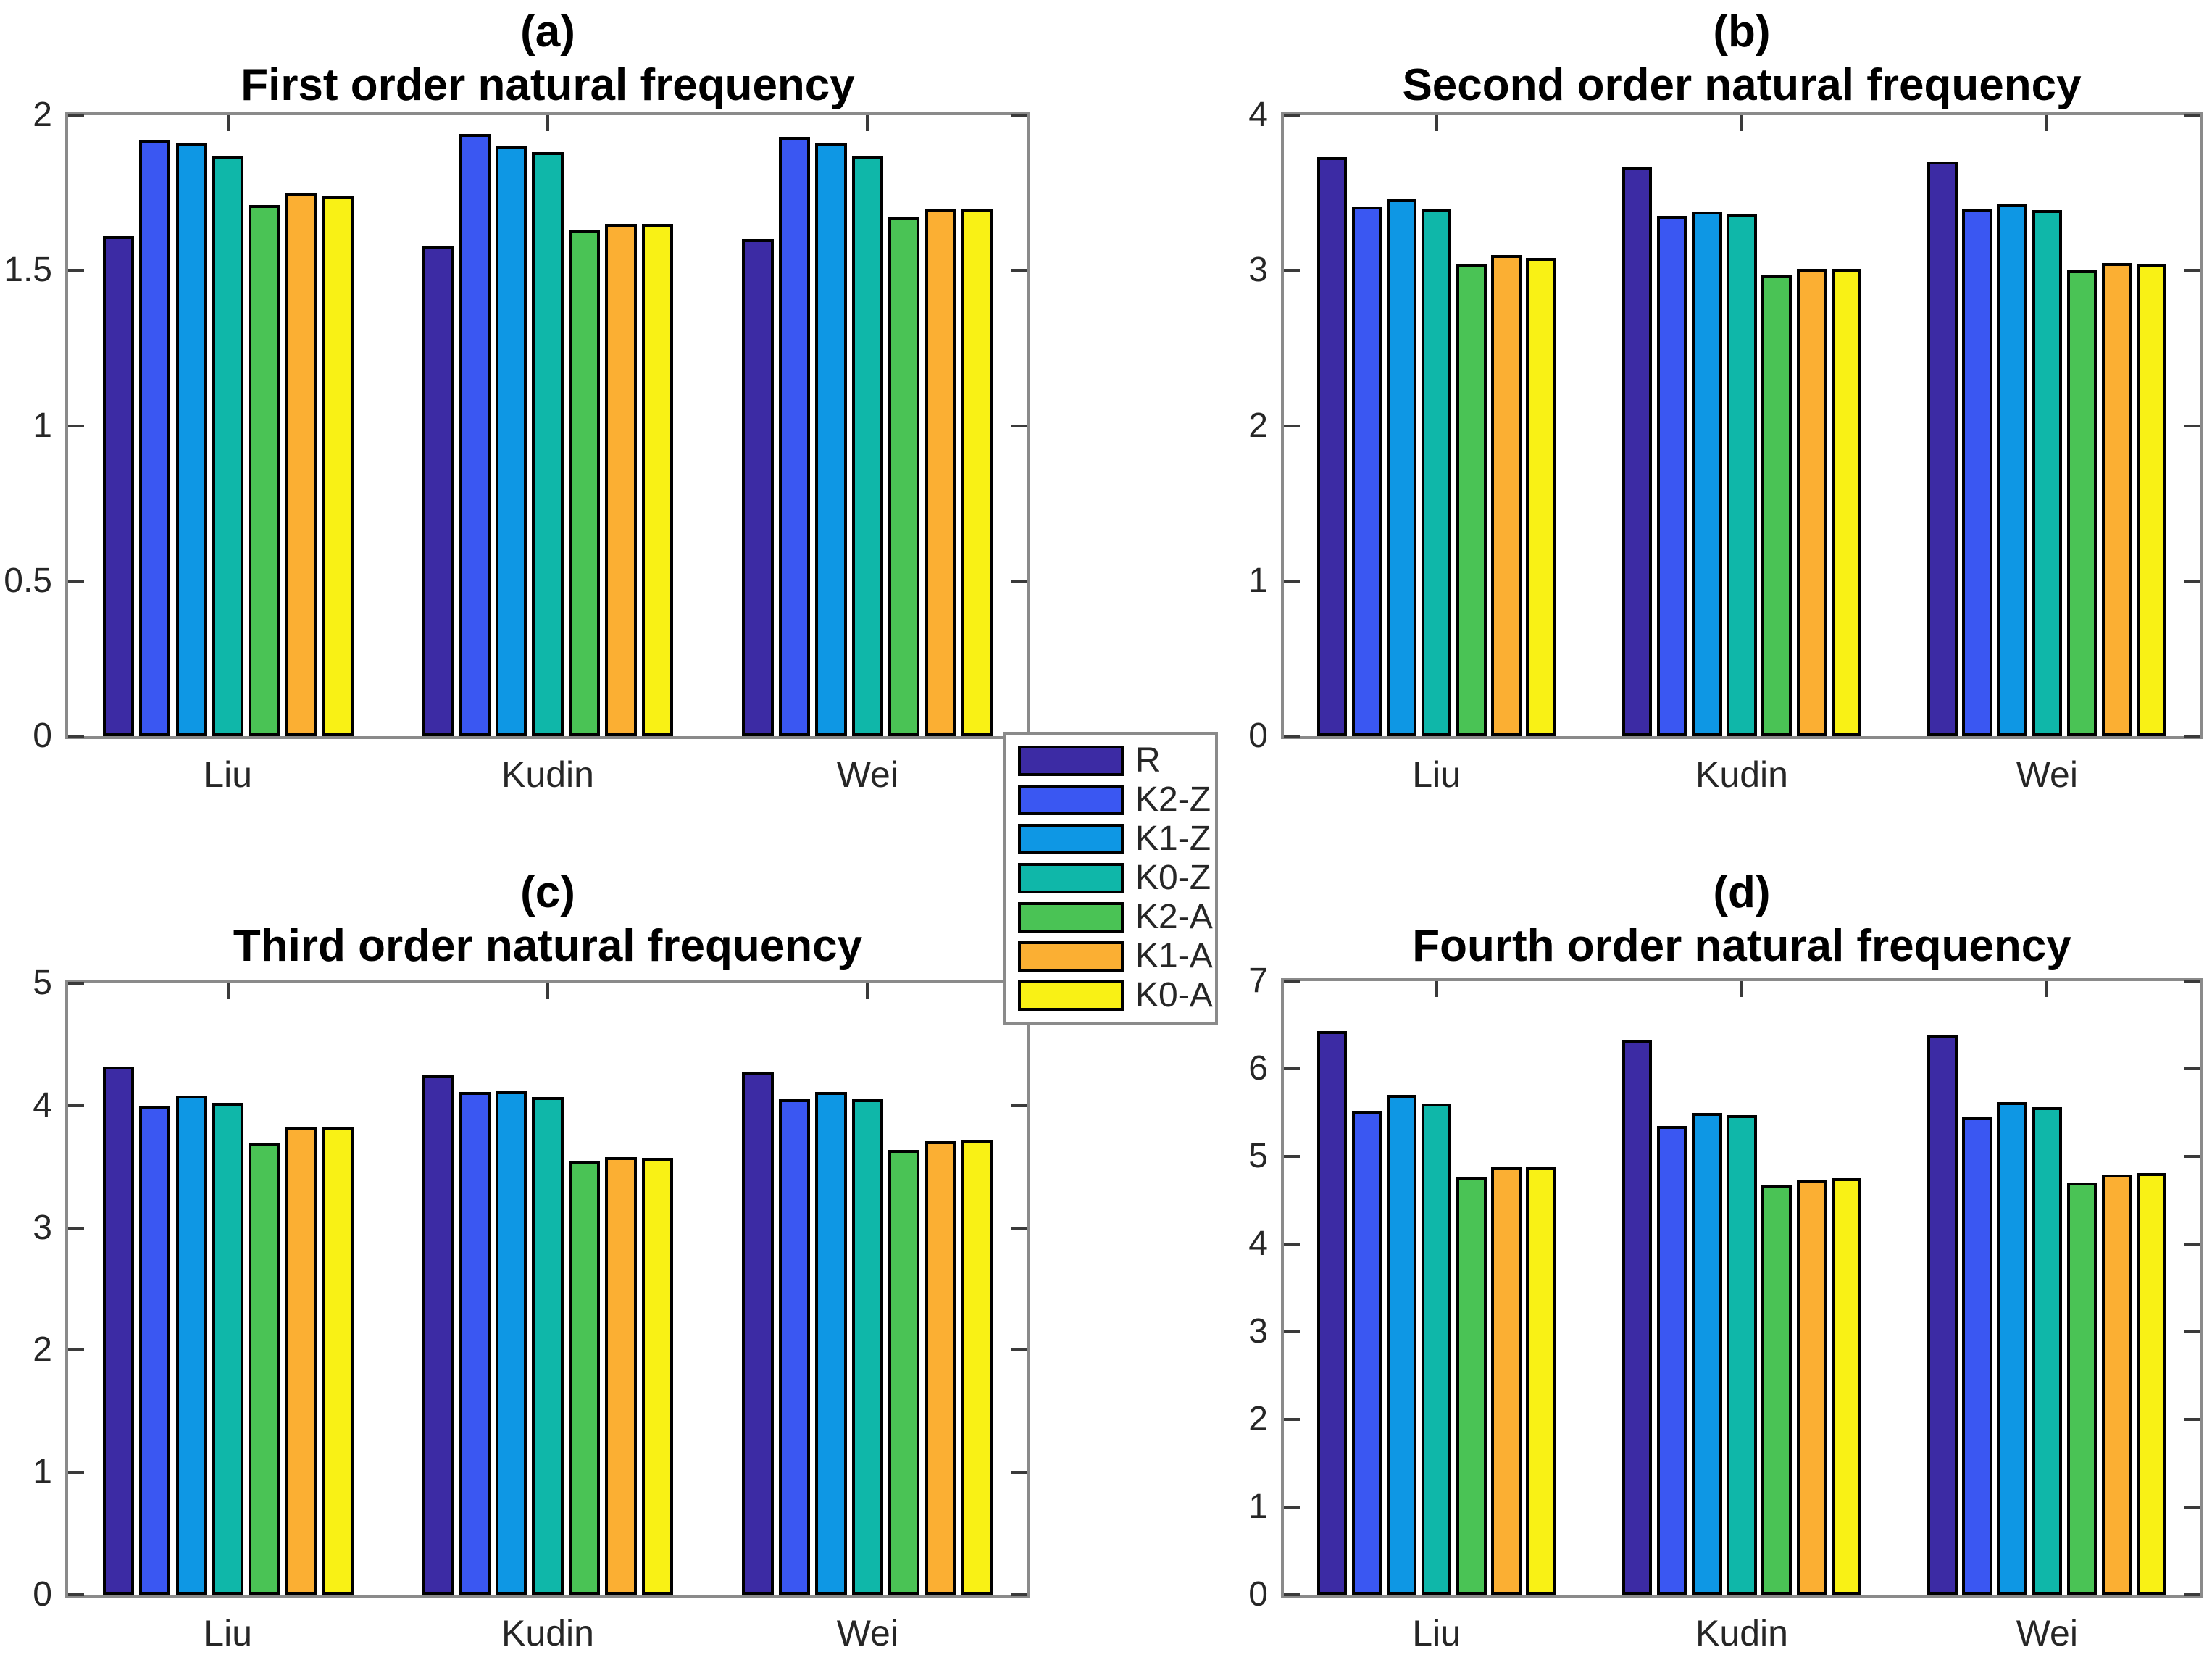 This screenshot has width=2212, height=1660. What do you see at coordinates (1742, 85) in the screenshot?
I see `chart-title-b: Second order natural frequency` at bounding box center [1742, 85].